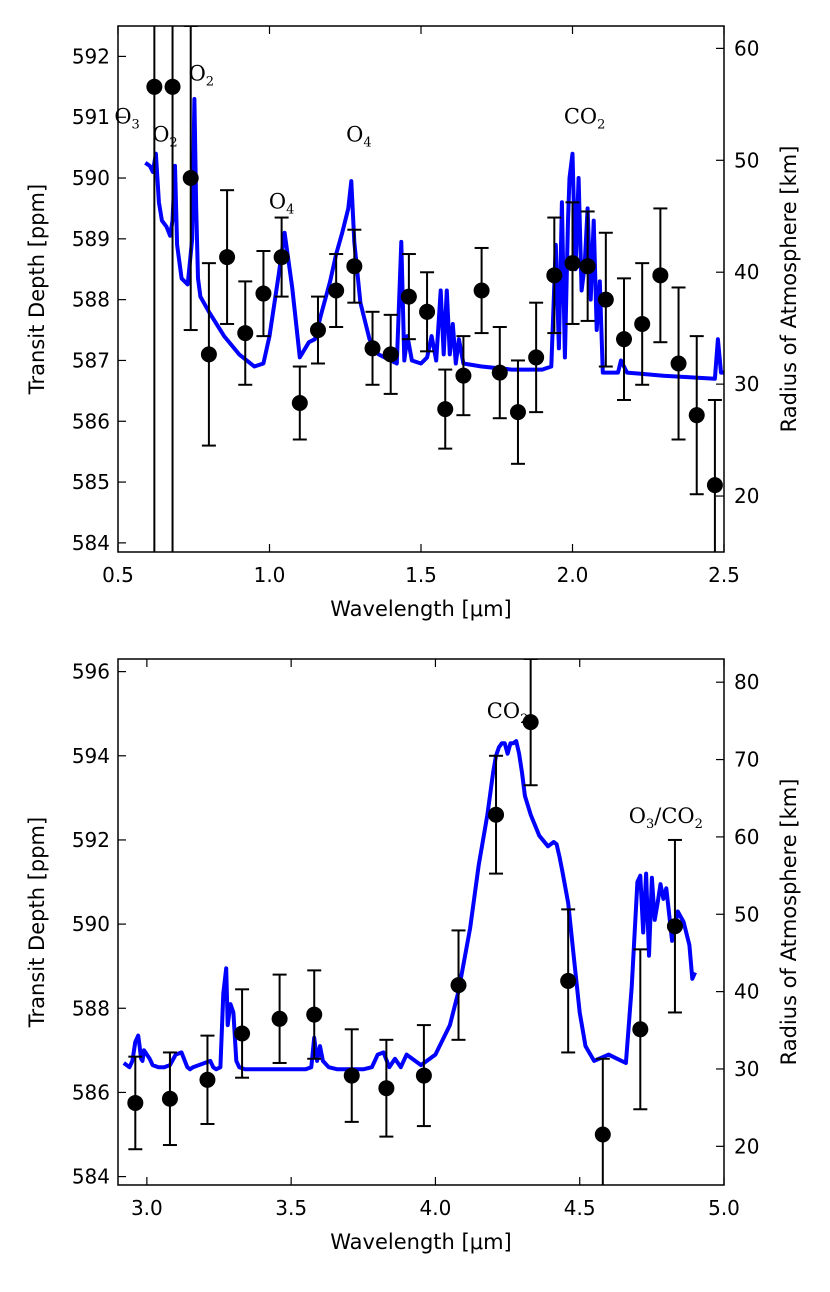 The height and width of the screenshot is (1292, 830). I want to click on y-tick-label: 590, so click(91, 924).